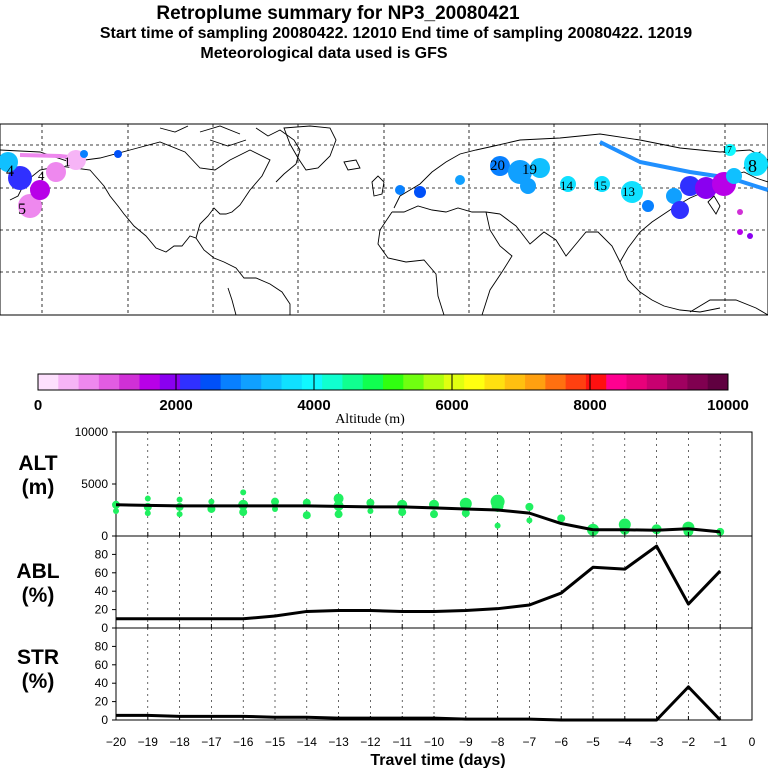 The width and height of the screenshot is (768, 768). I want to click on colorbar-tick-label: 2000, so click(175, 405).